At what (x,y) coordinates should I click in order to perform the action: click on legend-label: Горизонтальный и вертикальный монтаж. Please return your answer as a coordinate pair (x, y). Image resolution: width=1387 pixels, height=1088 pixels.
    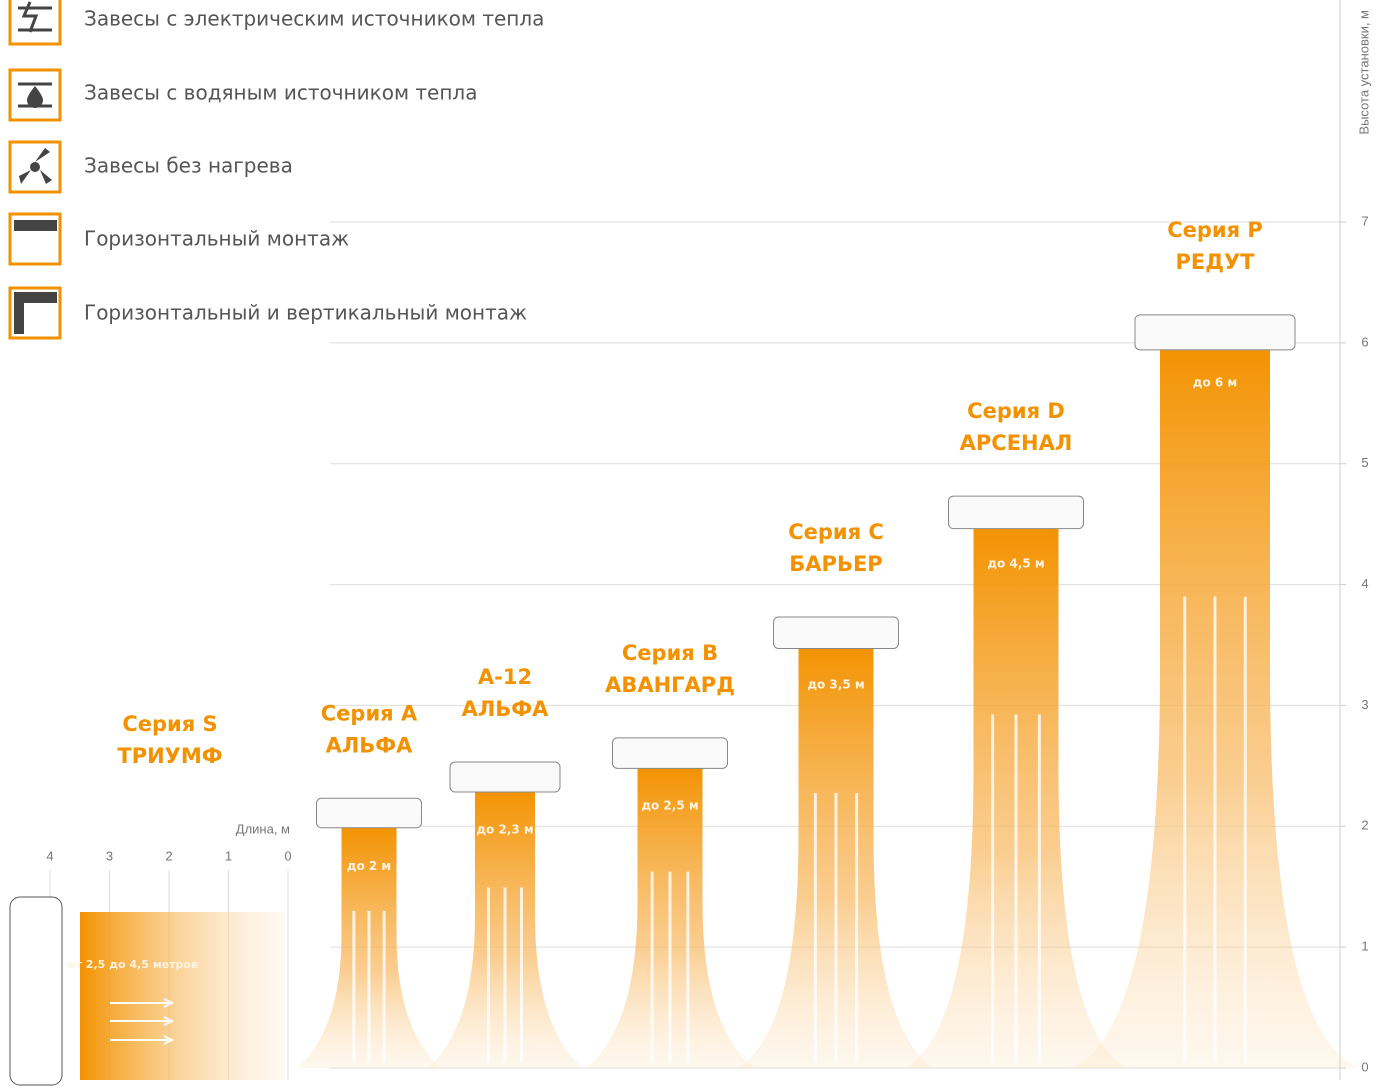
    Looking at the image, I should click on (305, 313).